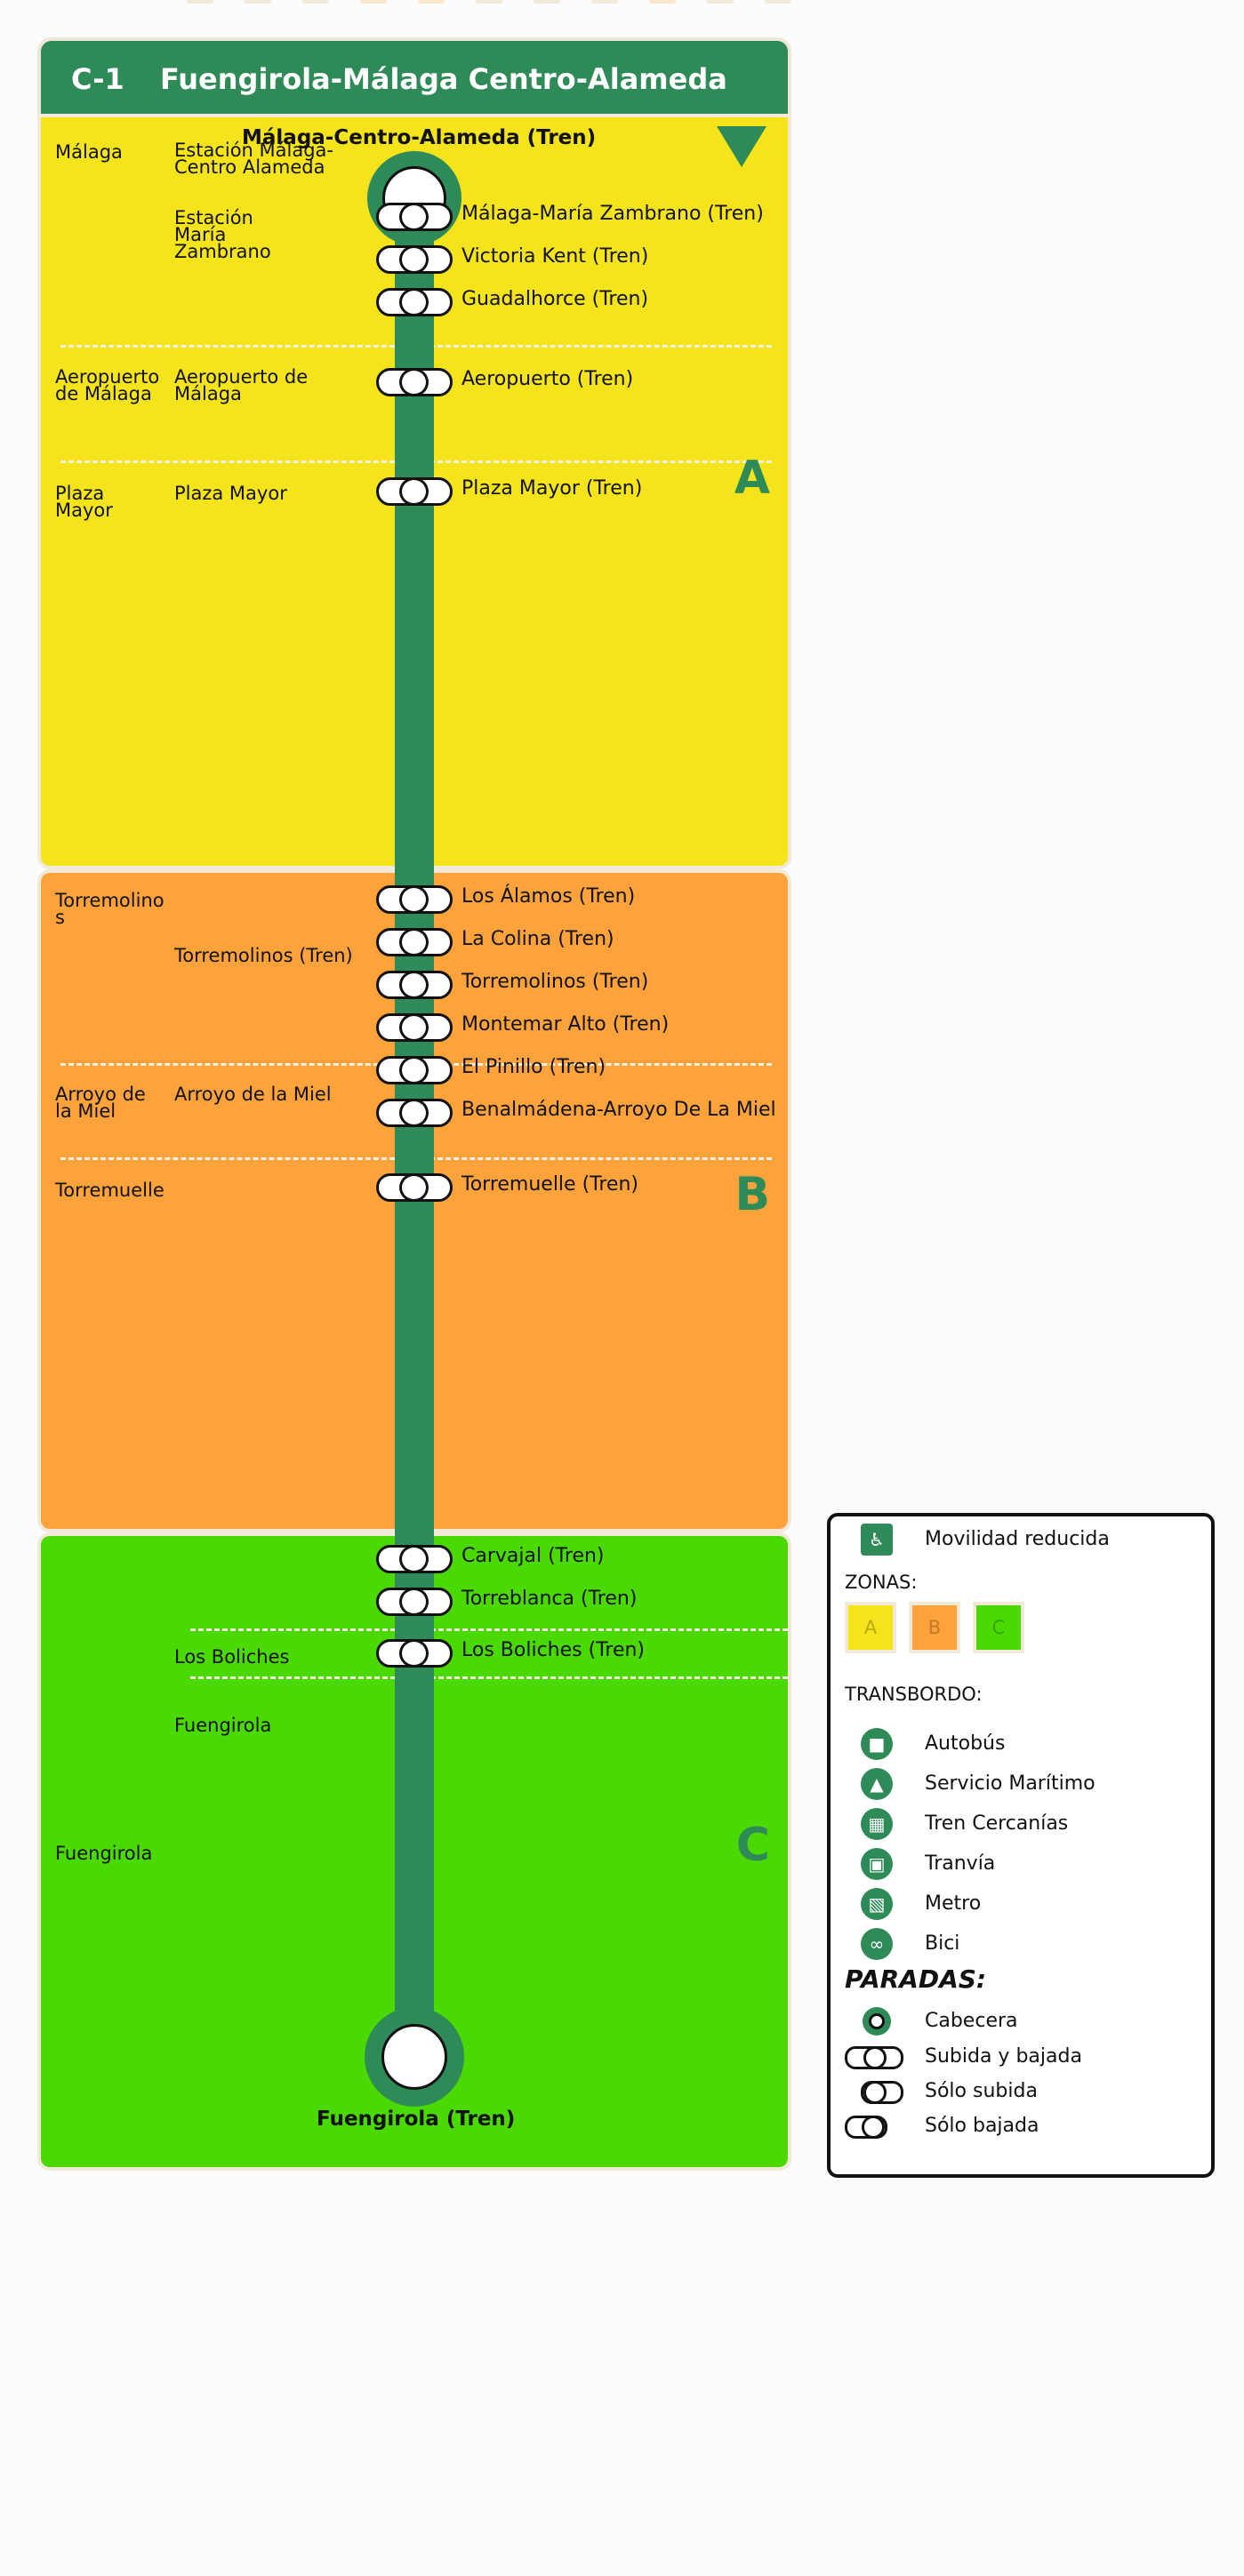 The height and width of the screenshot is (2576, 1244). What do you see at coordinates (555, 256) in the screenshot?
I see `stop-label: Victoria Kent (Tren)` at bounding box center [555, 256].